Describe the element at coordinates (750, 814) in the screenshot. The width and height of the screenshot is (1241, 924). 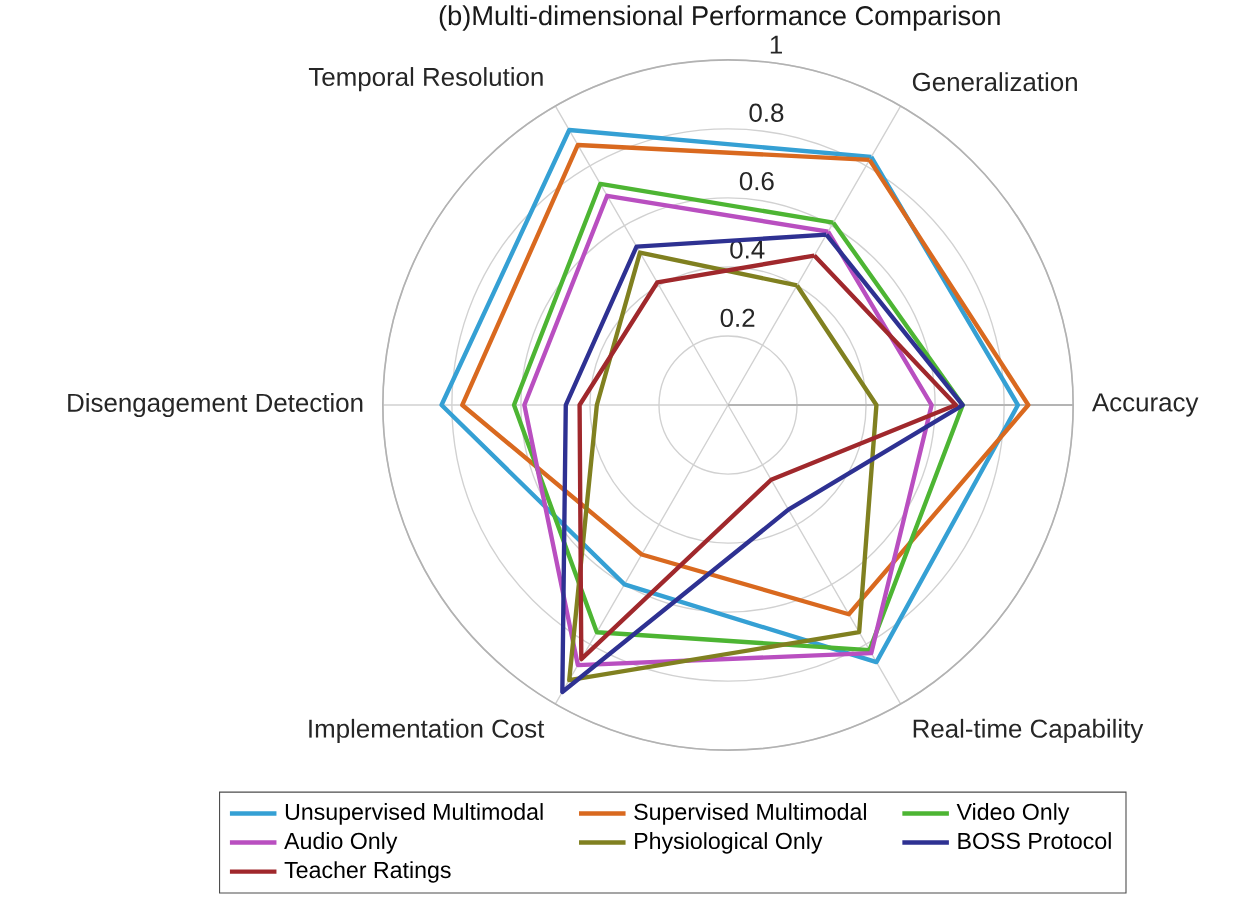
I see `legend-label: Supervised Multimodal` at that location.